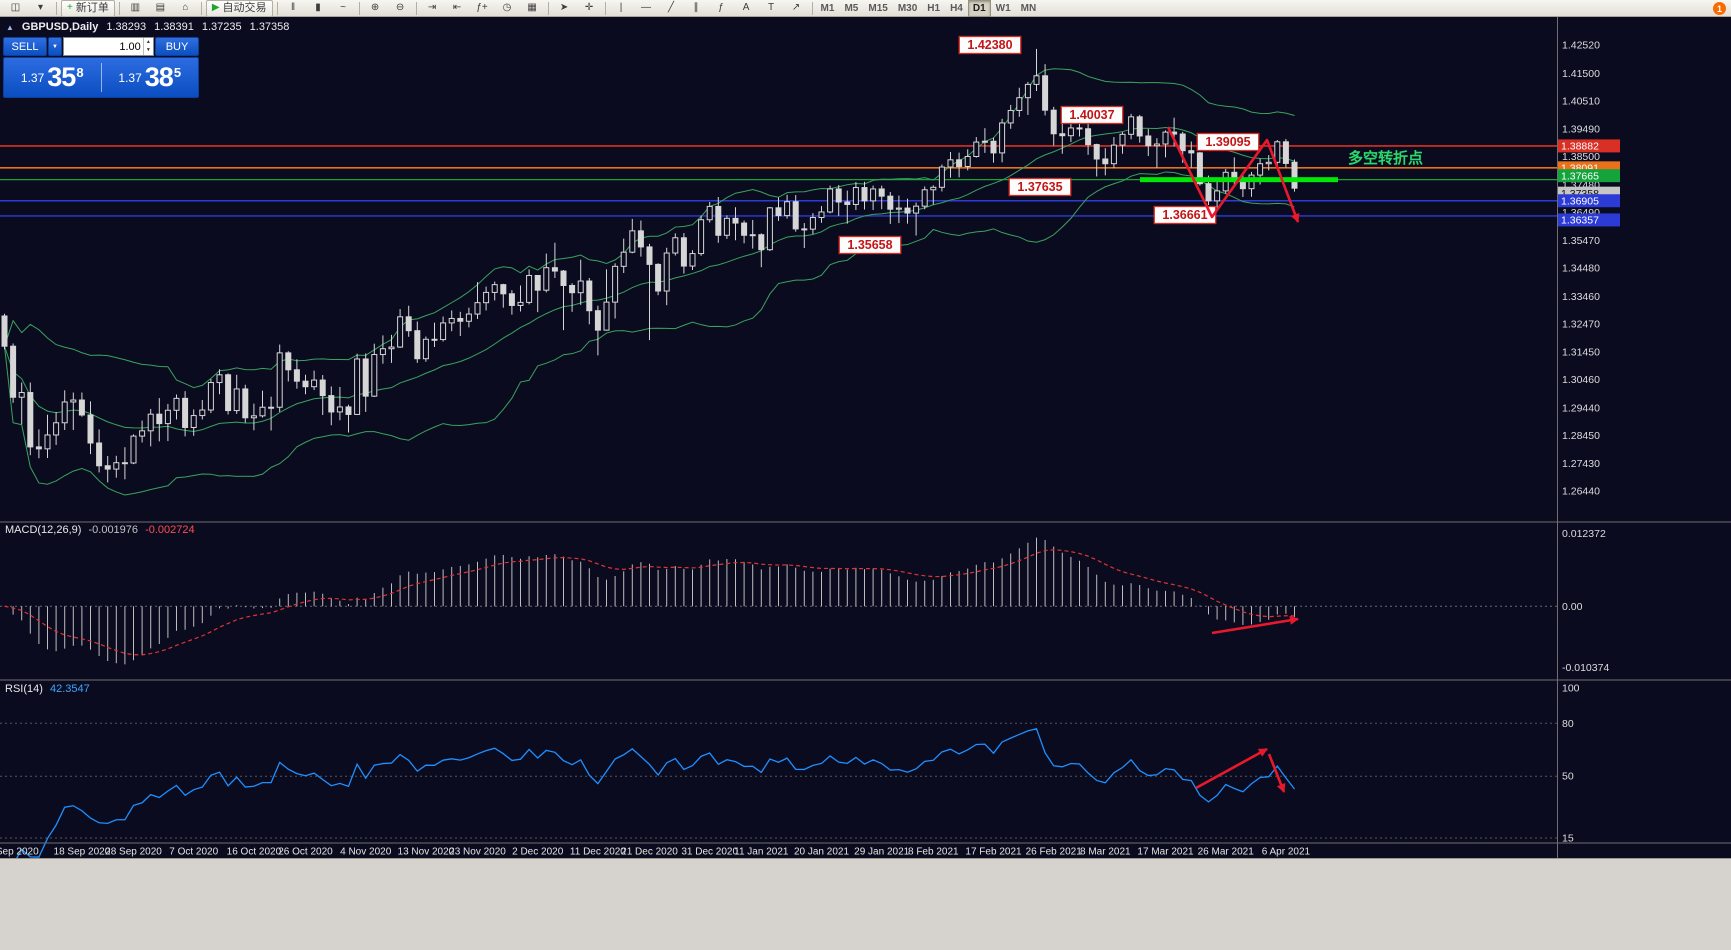 This screenshot has width=1731, height=950. I want to click on volume-up-icon: ▲, so click(148, 41).